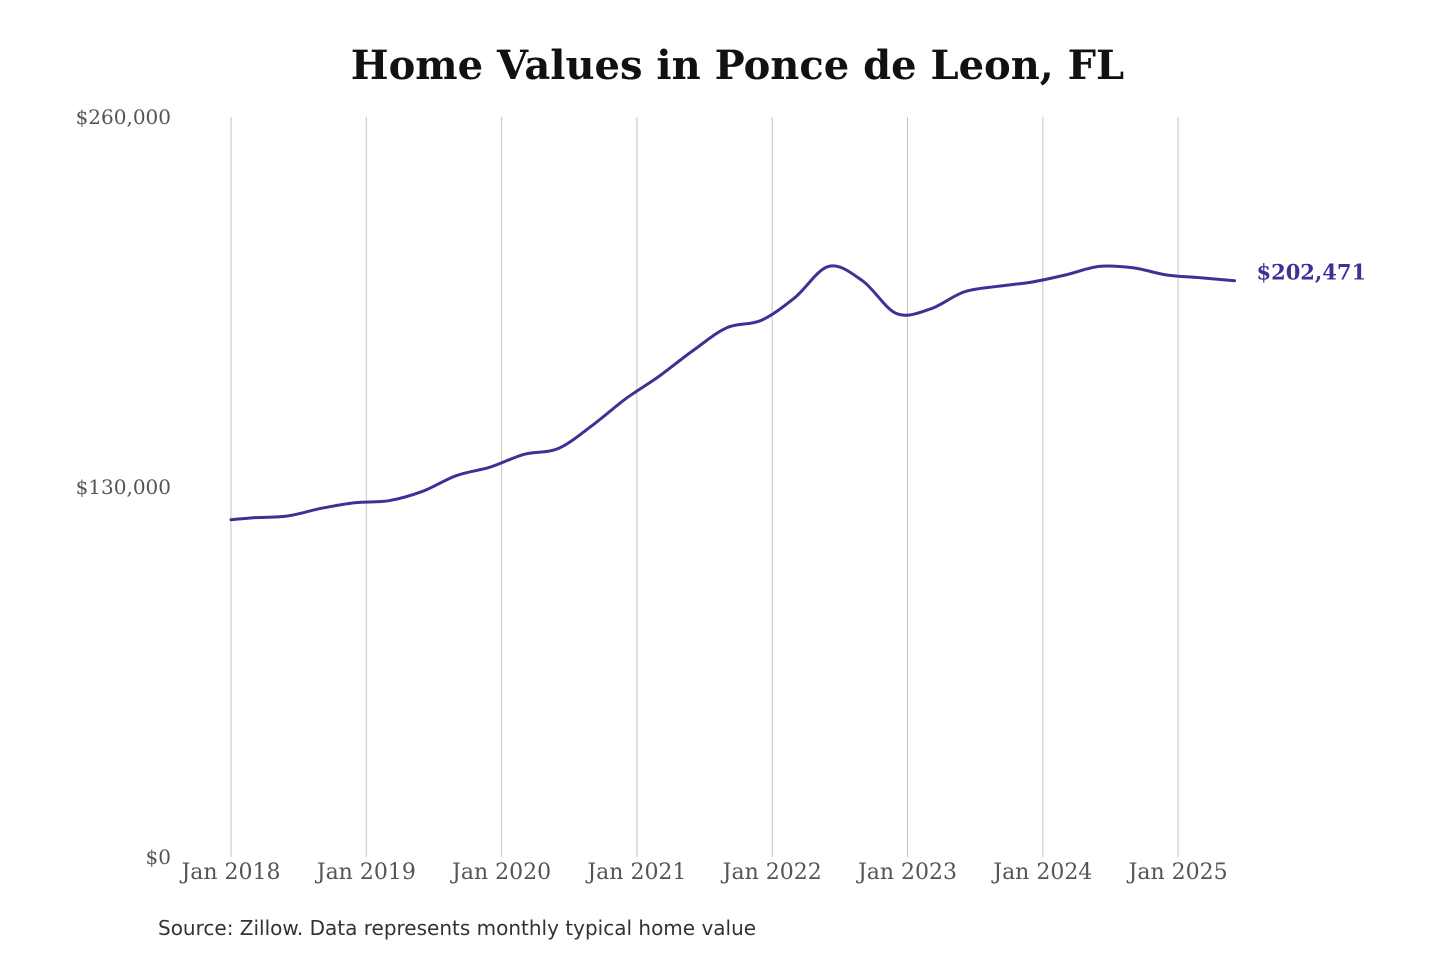 This screenshot has height=960, width=1440. I want to click on y-tick-label: $0, so click(158, 857).